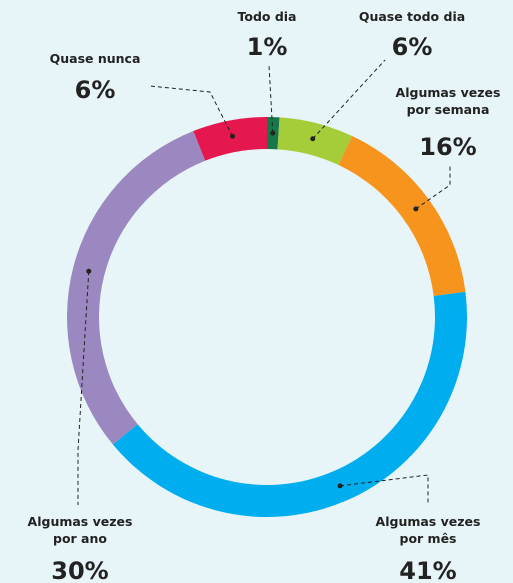 This screenshot has width=513, height=583. I want to click on slice-label: Quase nunca, so click(95, 58).